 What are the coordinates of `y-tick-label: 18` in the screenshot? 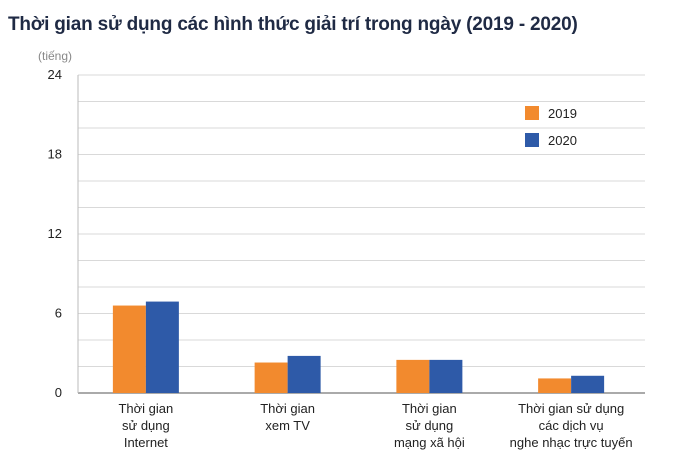 It's located at (55, 154).